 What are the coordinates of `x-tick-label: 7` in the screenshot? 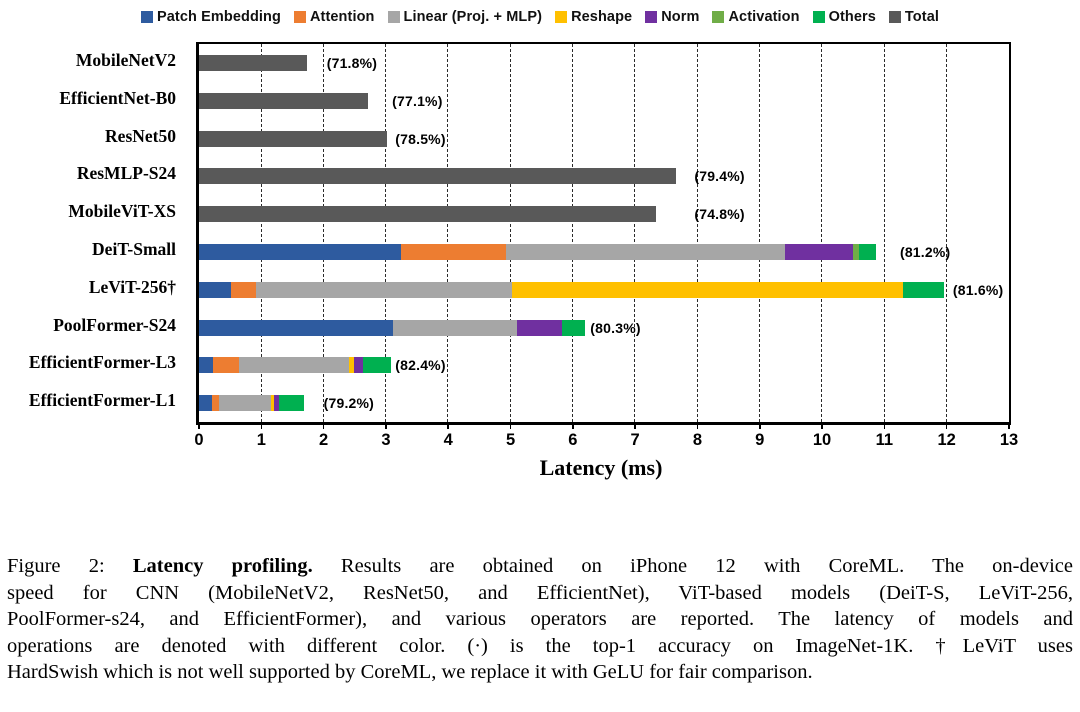 It's located at (635, 440).